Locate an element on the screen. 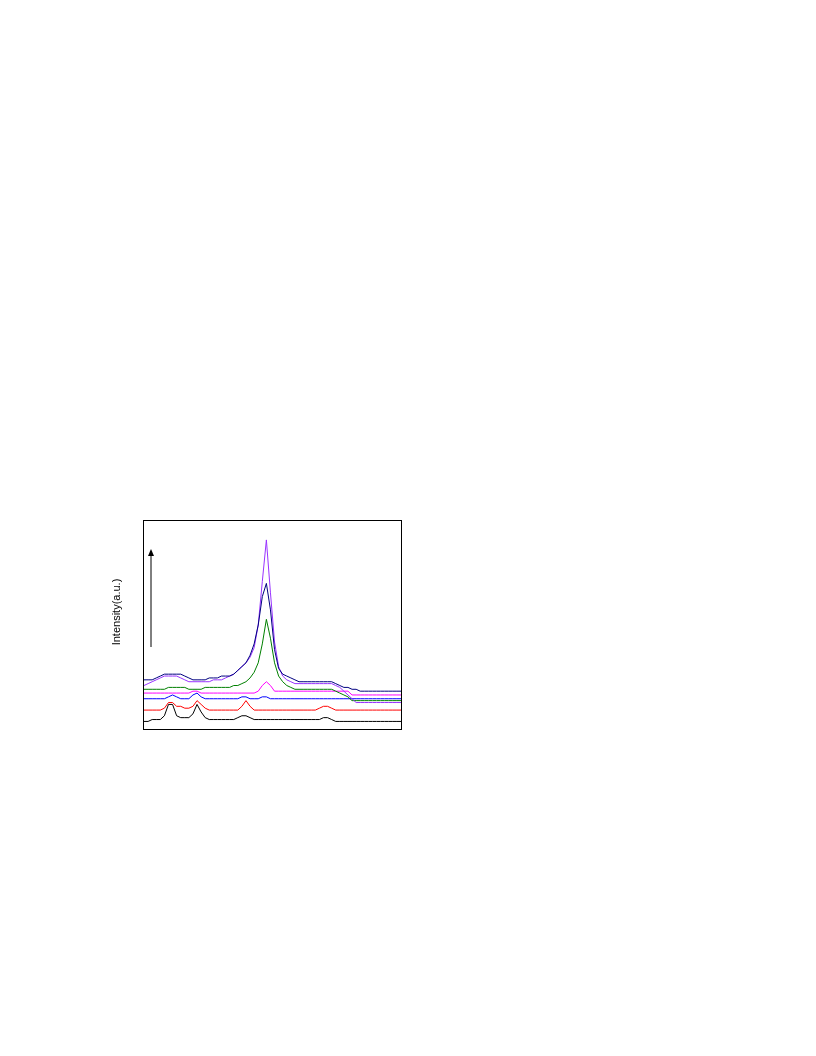 The width and height of the screenshot is (816, 1056). y-axis-title: Intensity(a.u.) is located at coordinates (116, 612).